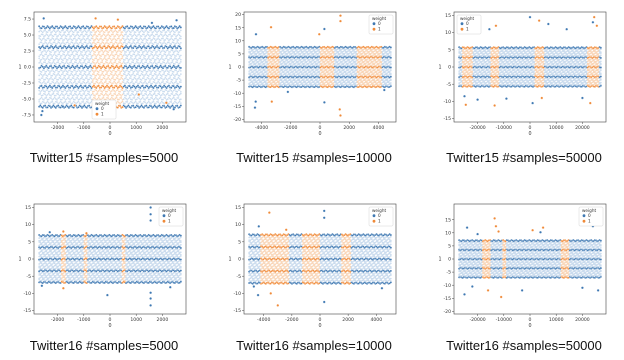 Image resolution: width=624 pixels, height=360 pixels. I want to click on legend-marker, so click(97, 109).